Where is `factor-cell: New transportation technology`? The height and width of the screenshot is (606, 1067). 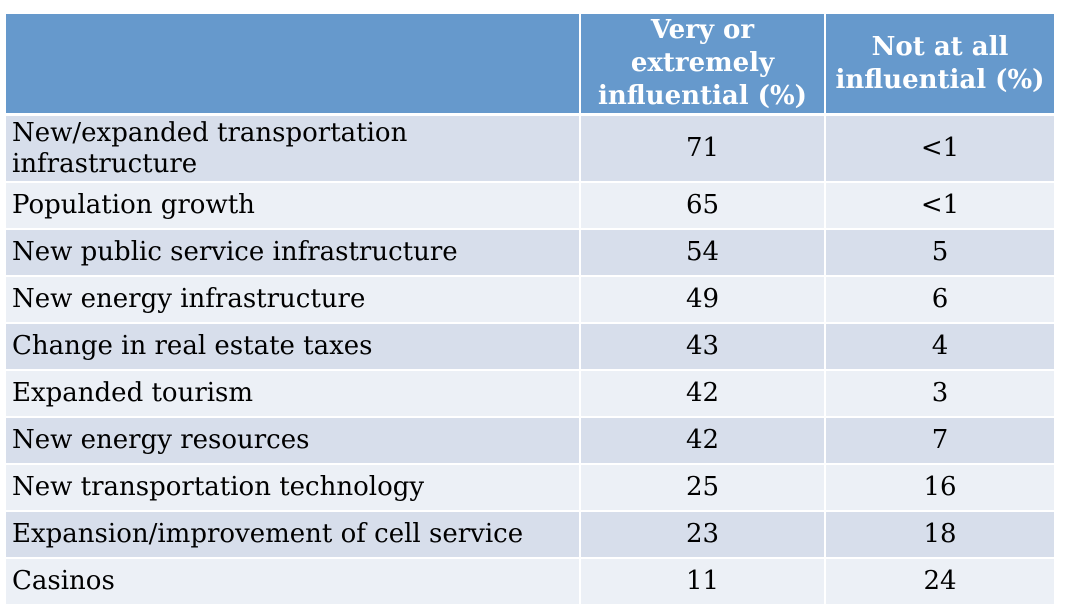 factor-cell: New transportation technology is located at coordinates (293, 488).